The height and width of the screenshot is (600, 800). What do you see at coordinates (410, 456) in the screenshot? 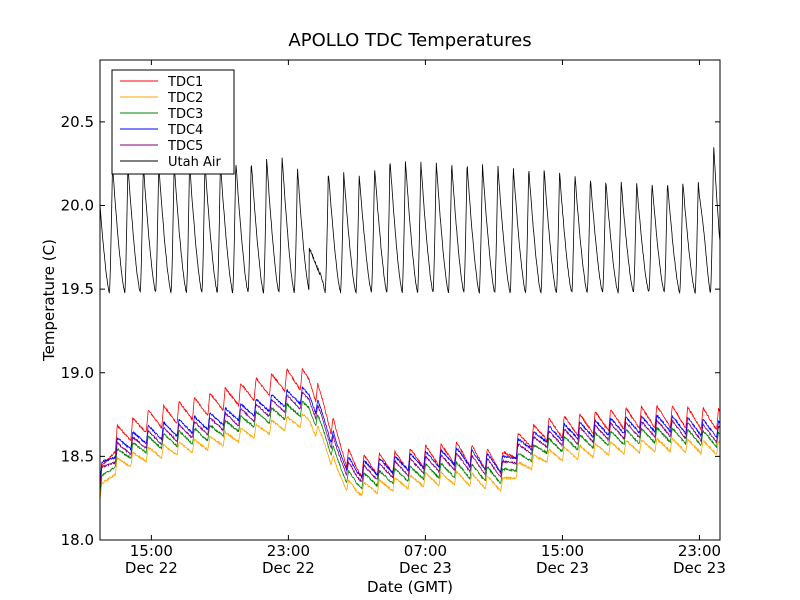
I see `series-line-tdc2` at bounding box center [410, 456].